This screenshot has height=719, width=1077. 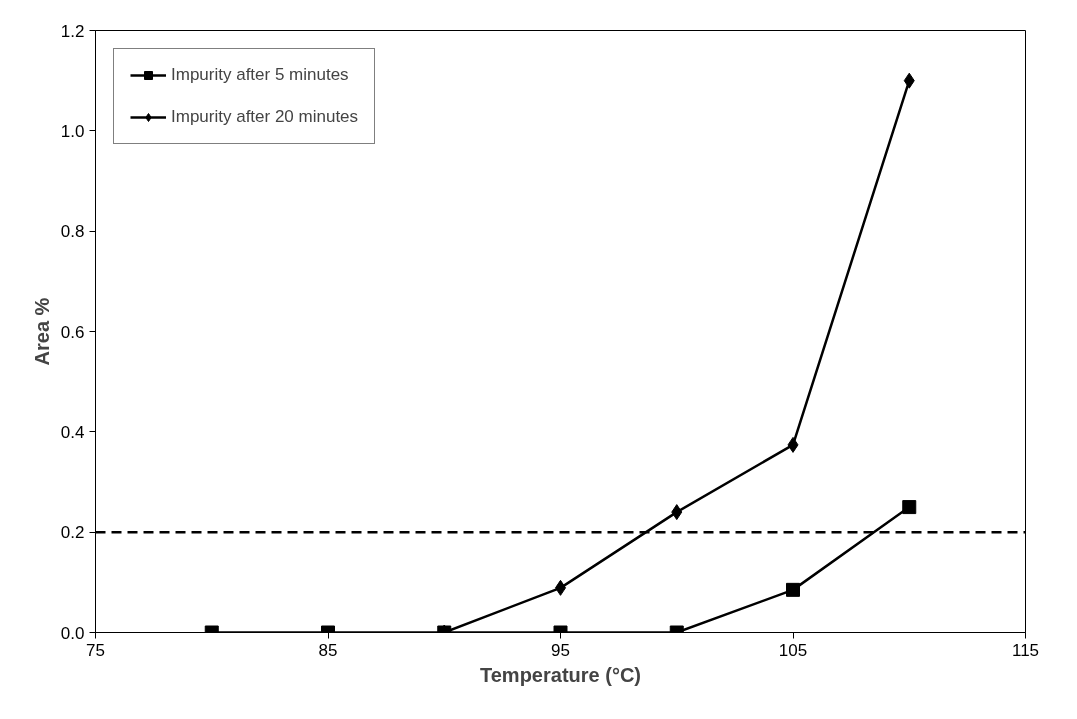 What do you see at coordinates (265, 117) in the screenshot?
I see `legend-label: Impurity after 20 minutes` at bounding box center [265, 117].